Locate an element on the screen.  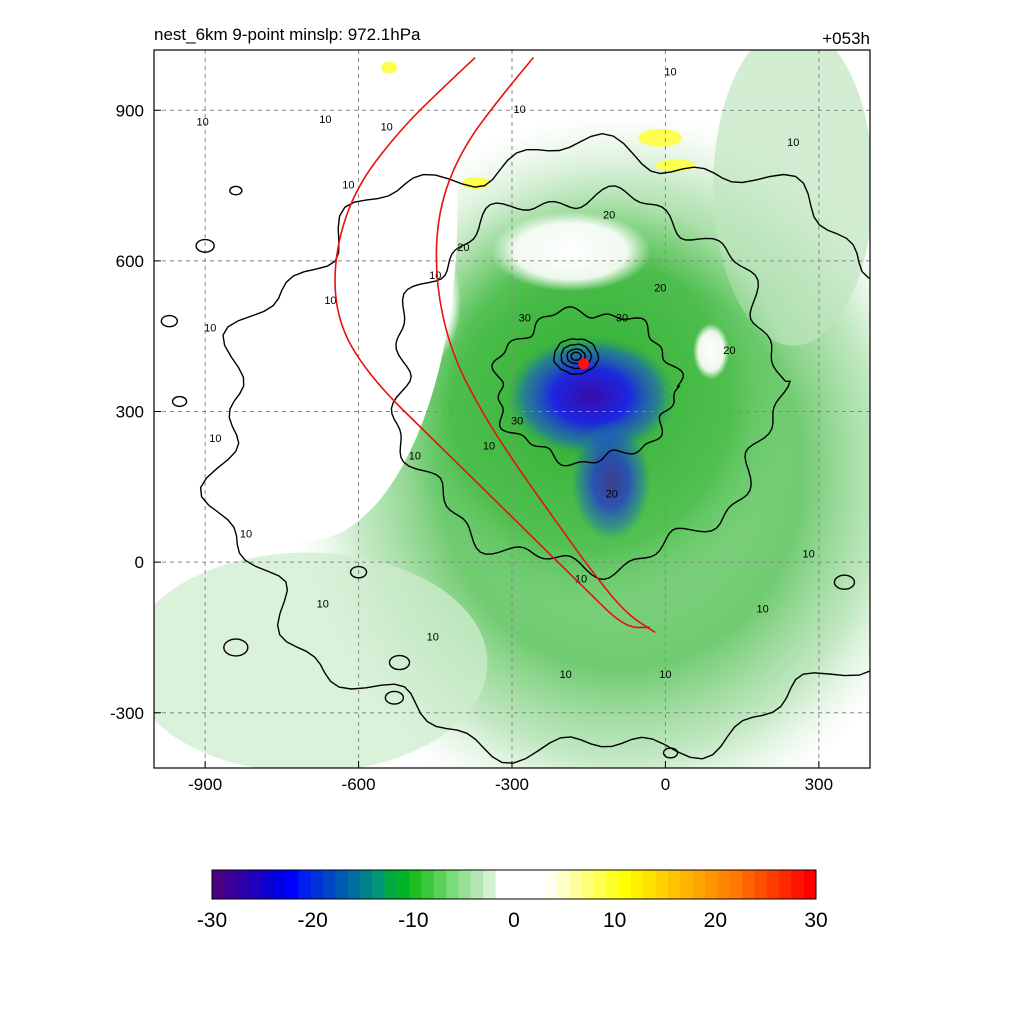
colorbar-frame is located at coordinates (514, 884).